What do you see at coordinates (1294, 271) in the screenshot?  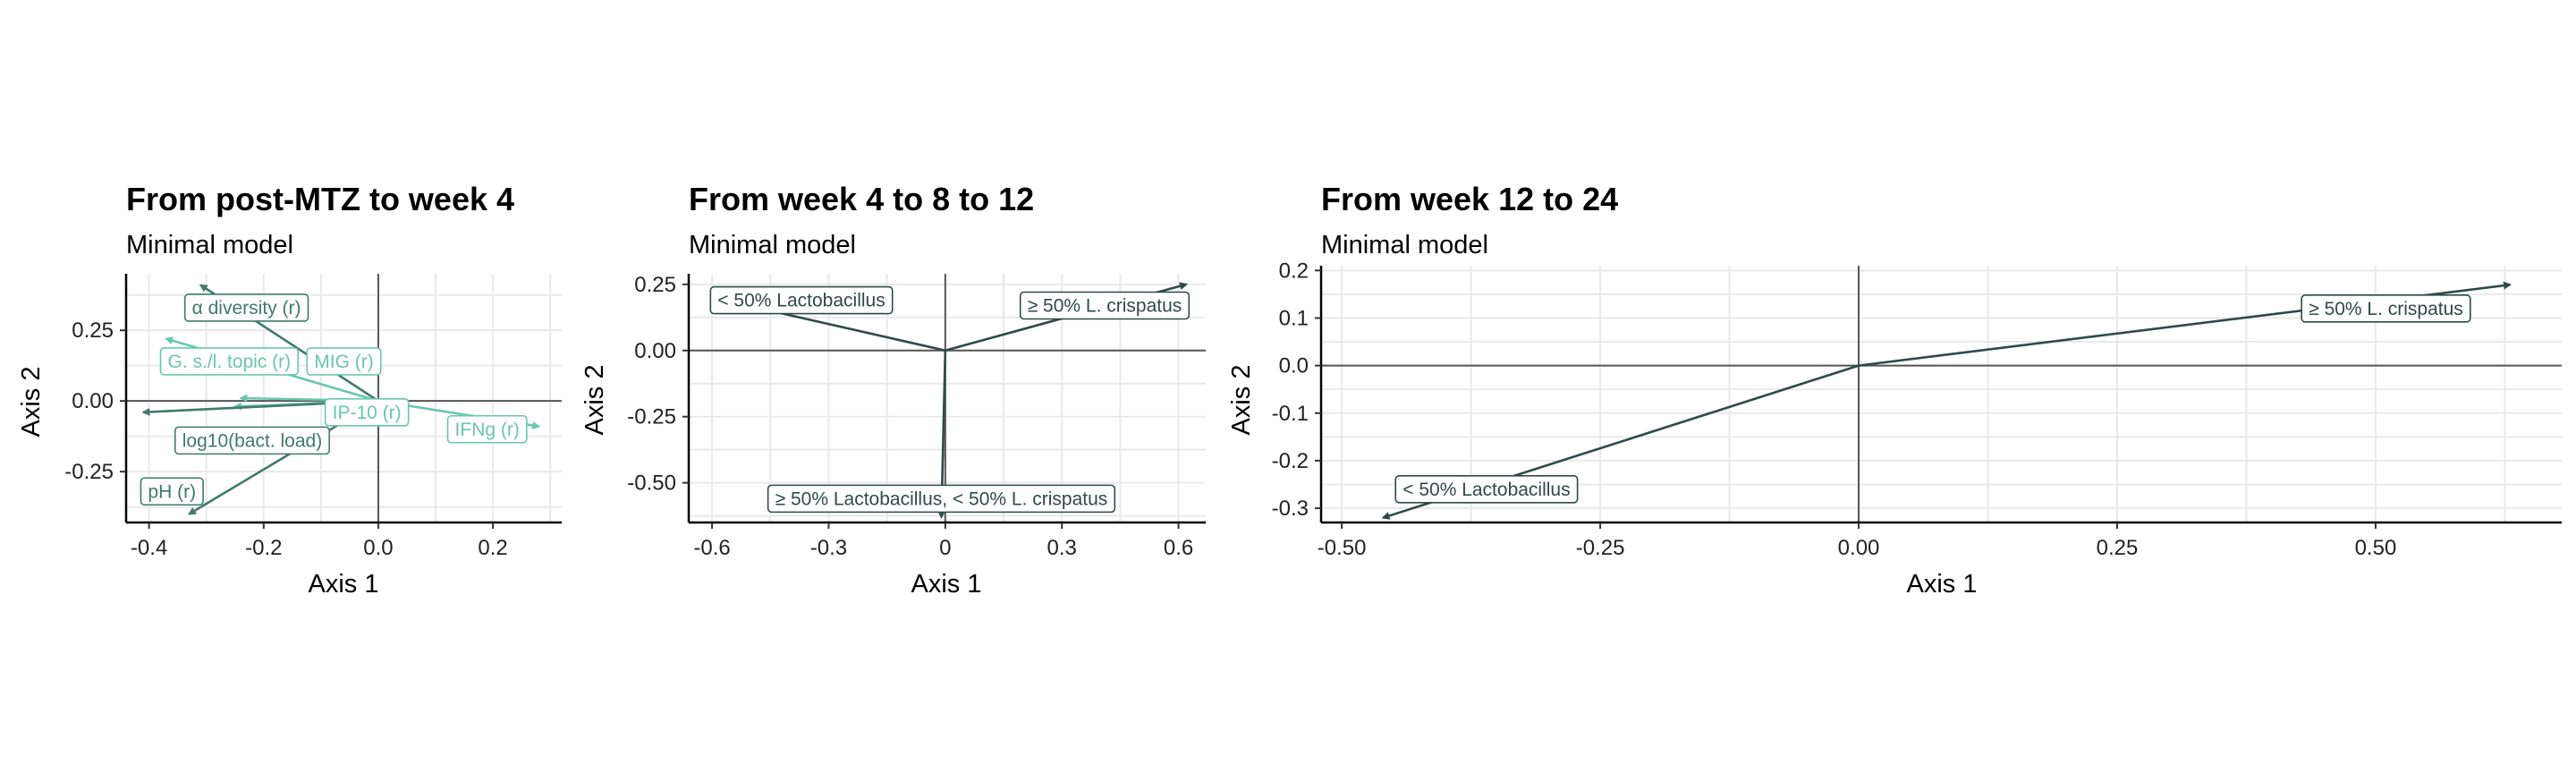 I see `y-tick-label: 0.2` at bounding box center [1294, 271].